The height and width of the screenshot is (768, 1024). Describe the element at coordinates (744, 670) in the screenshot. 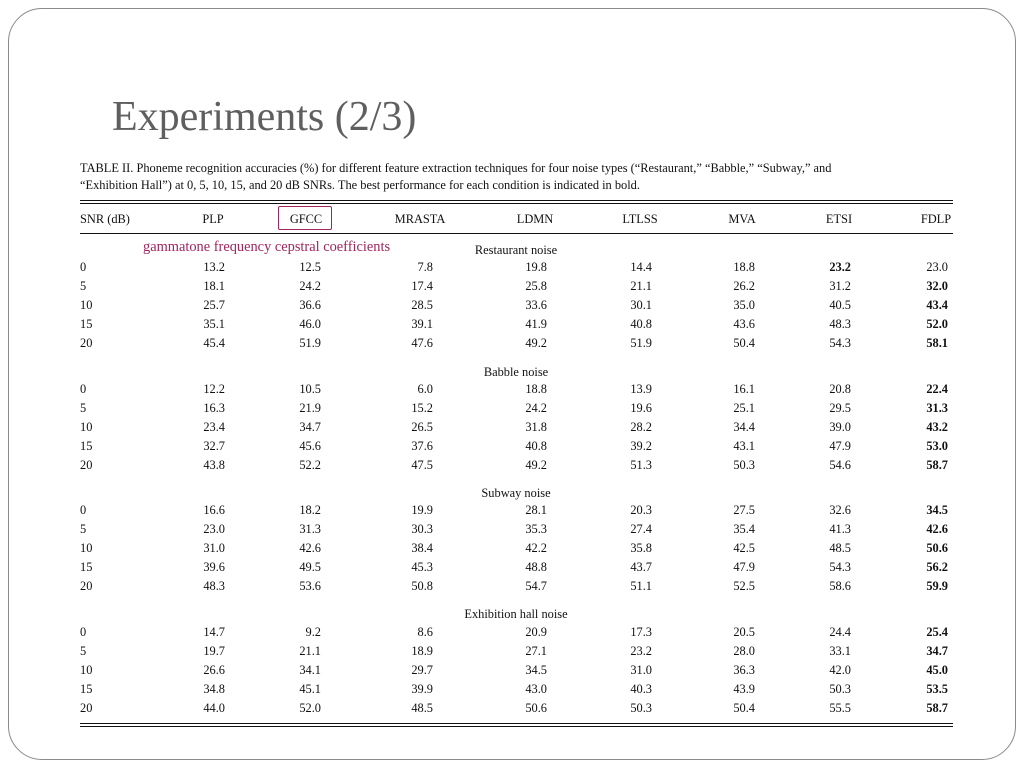

I see `table-cell: 36.3` at that location.